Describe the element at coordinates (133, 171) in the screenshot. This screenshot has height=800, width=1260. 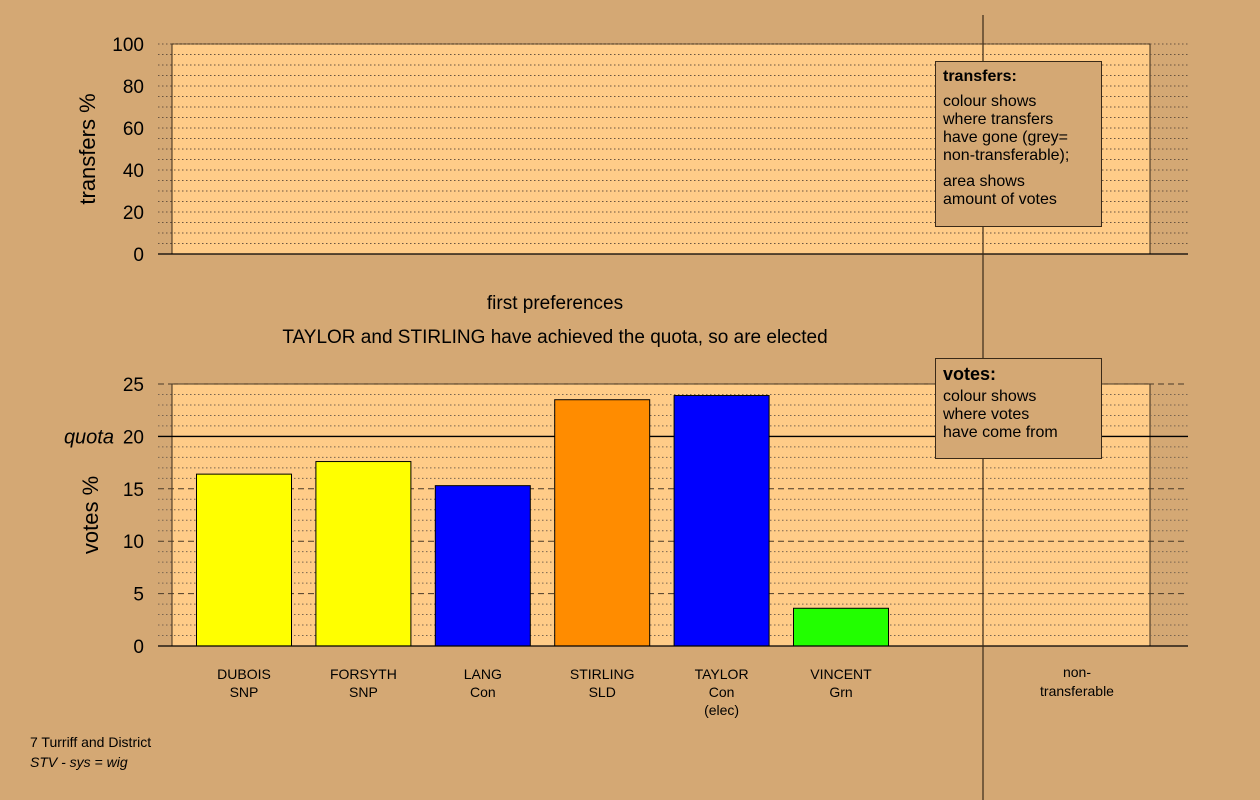
I see `transfers-tick-label: 40` at that location.